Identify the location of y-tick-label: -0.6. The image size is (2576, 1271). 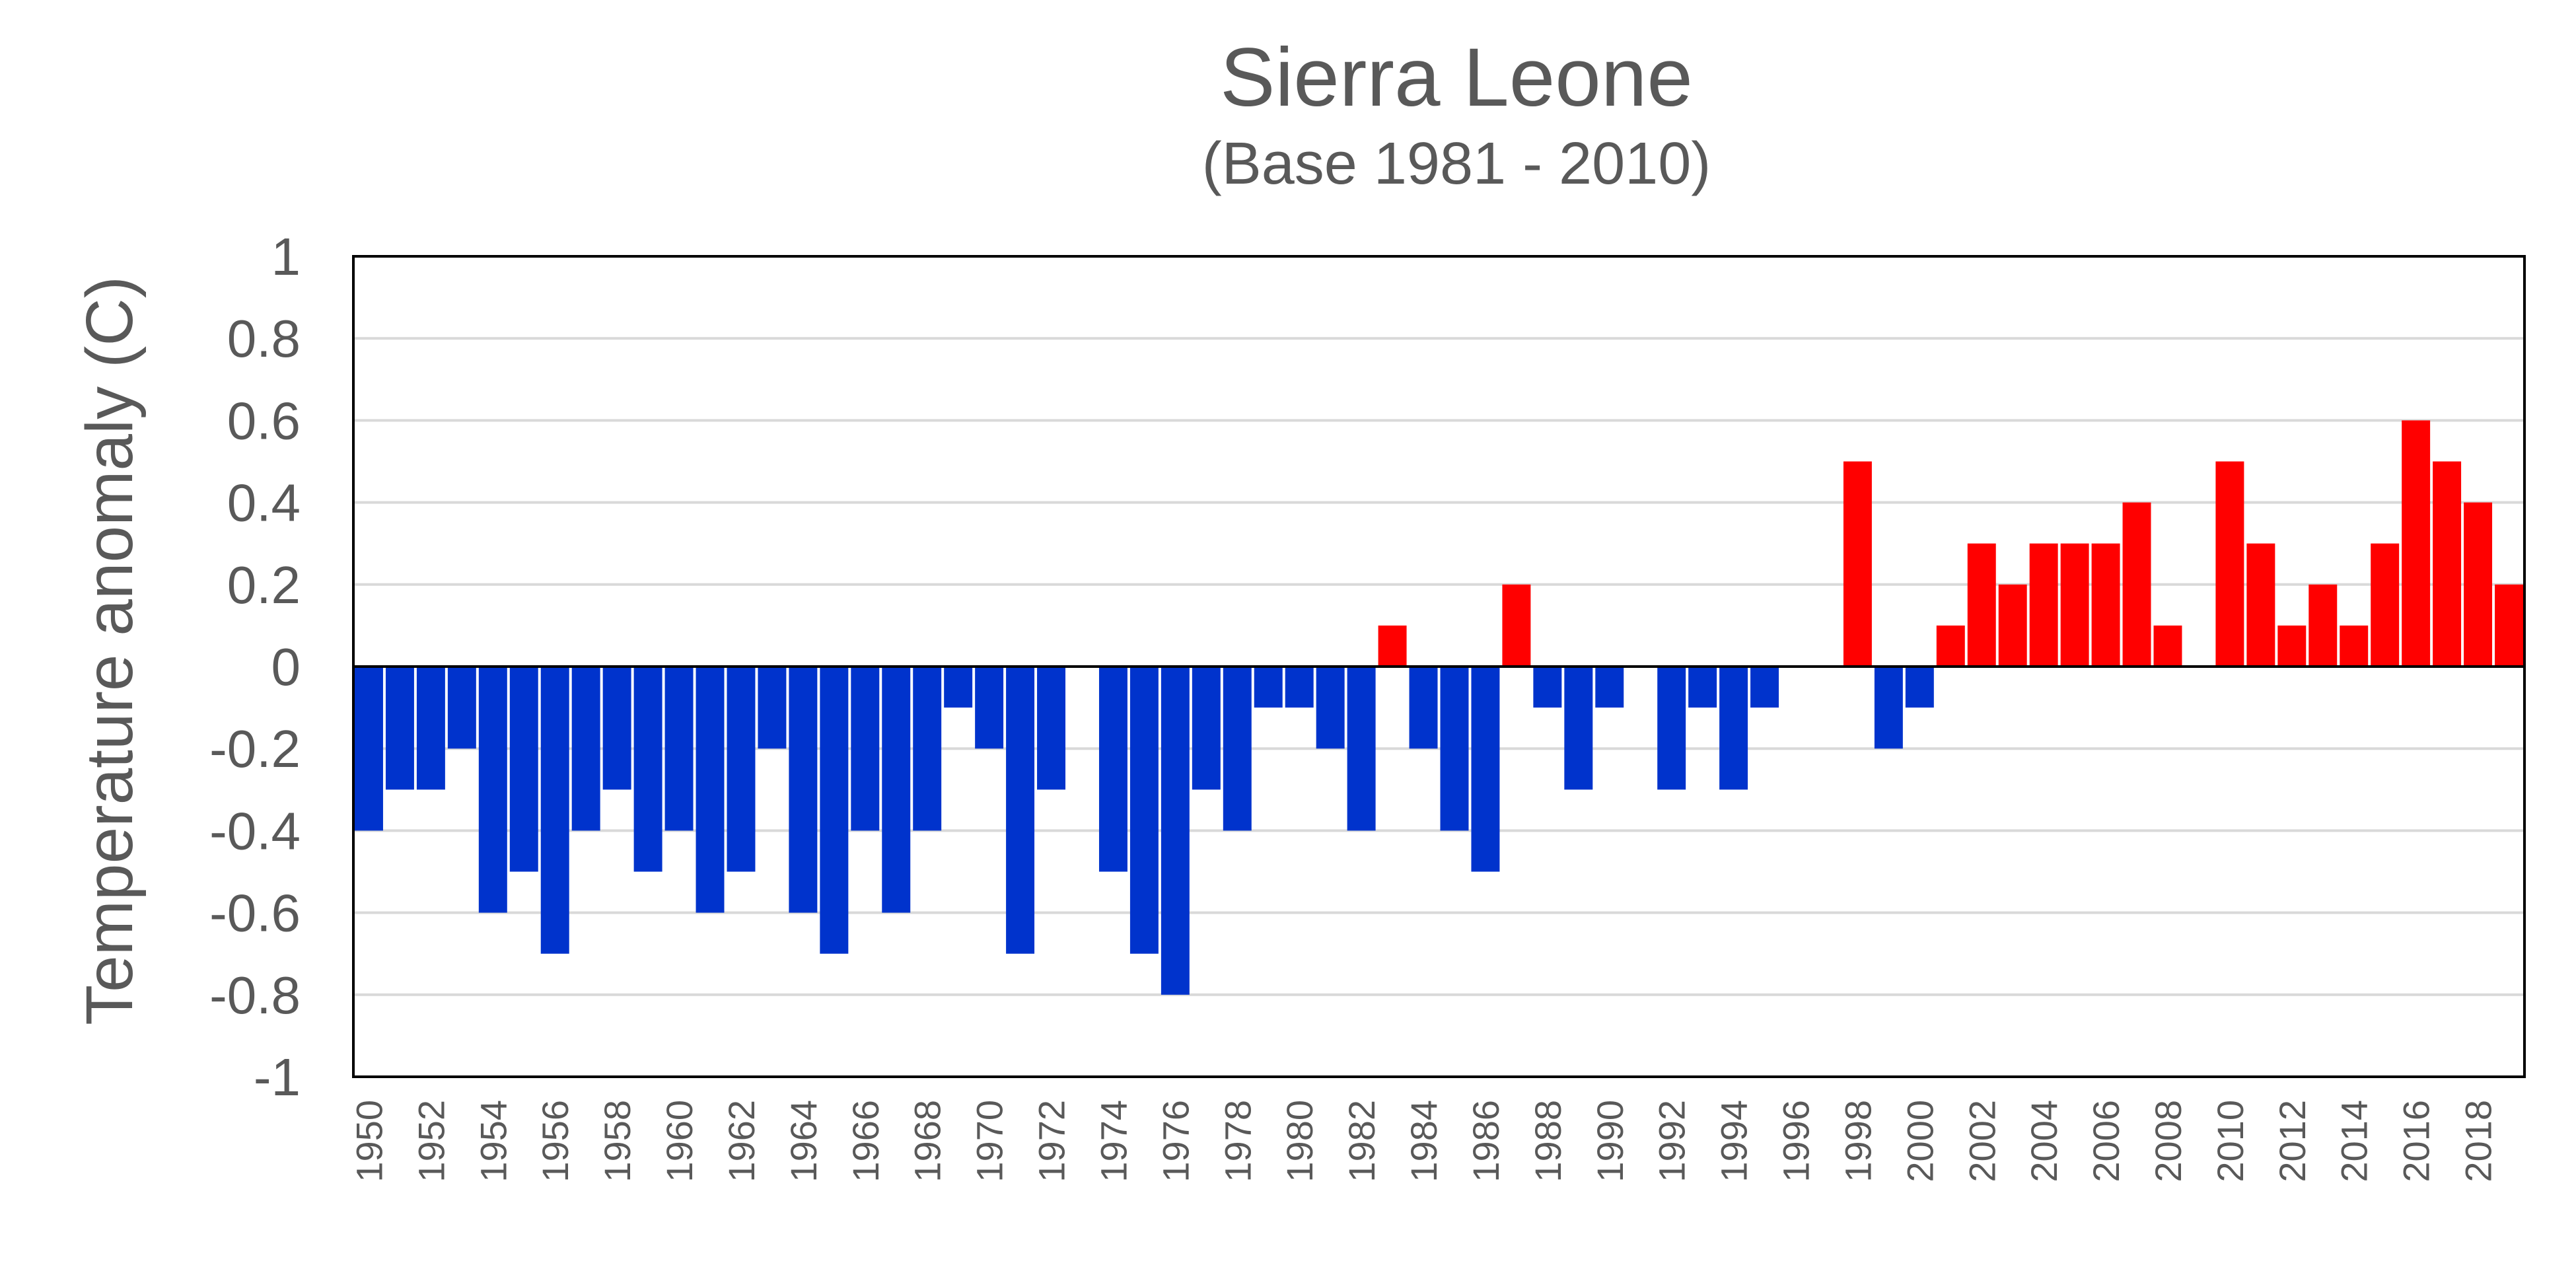
(255, 913).